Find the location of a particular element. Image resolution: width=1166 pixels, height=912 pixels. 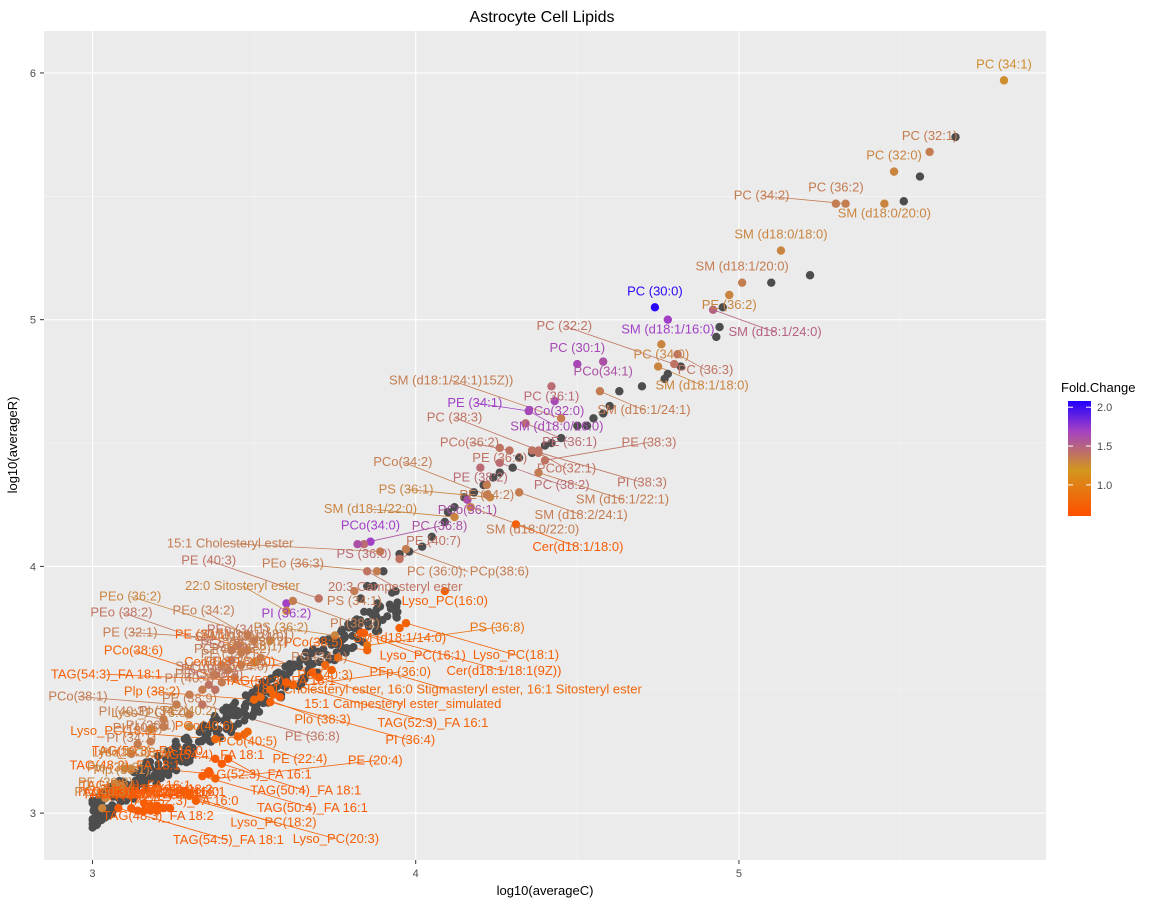

point-label: PC (32:1) is located at coordinates (930, 135).